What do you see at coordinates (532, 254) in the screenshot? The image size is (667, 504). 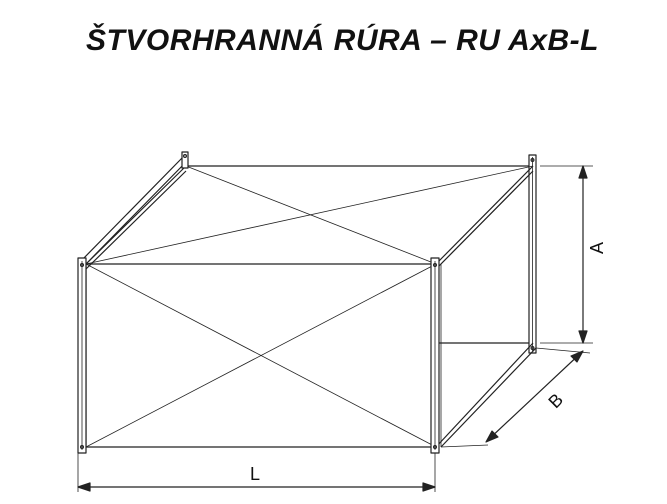 I see `back-flange` at bounding box center [532, 254].